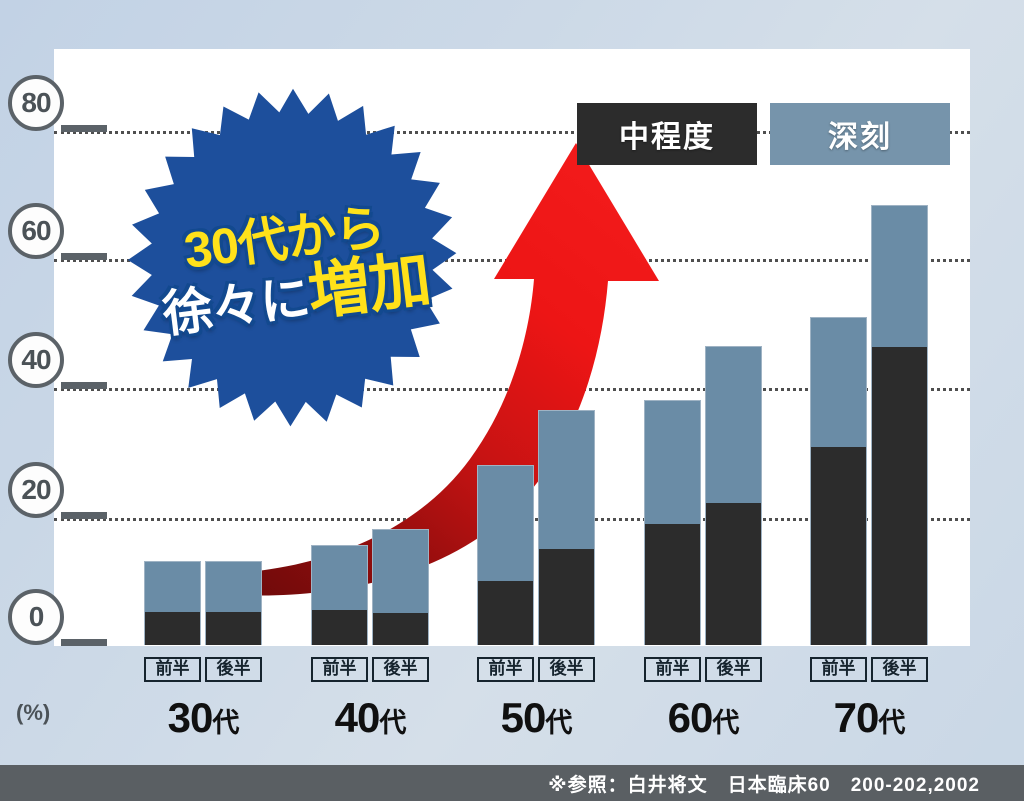 The image size is (1024, 801). Describe the element at coordinates (856, 717) in the screenshot. I see `age-label-70-number: 70` at that location.